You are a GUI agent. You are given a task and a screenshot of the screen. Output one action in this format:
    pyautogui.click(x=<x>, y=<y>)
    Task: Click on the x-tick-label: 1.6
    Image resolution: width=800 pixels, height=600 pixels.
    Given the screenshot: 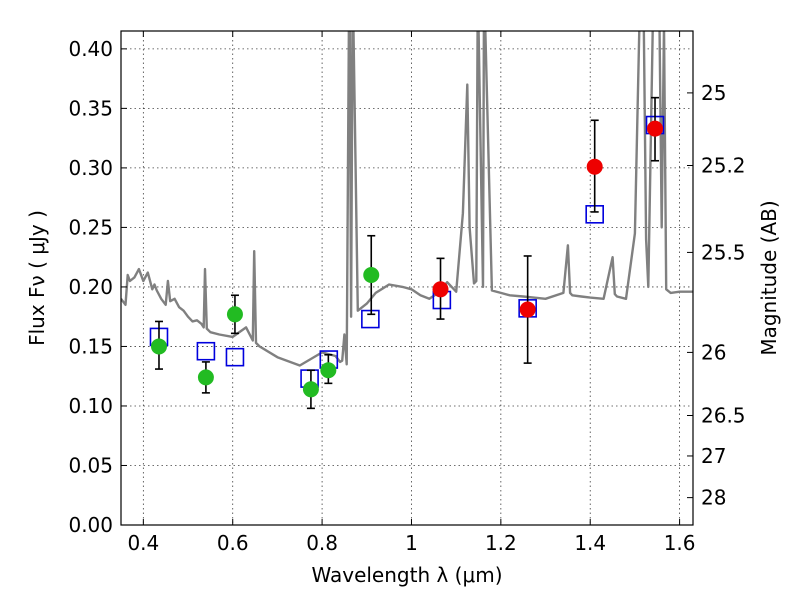 What is the action you would take?
    pyautogui.click(x=680, y=543)
    